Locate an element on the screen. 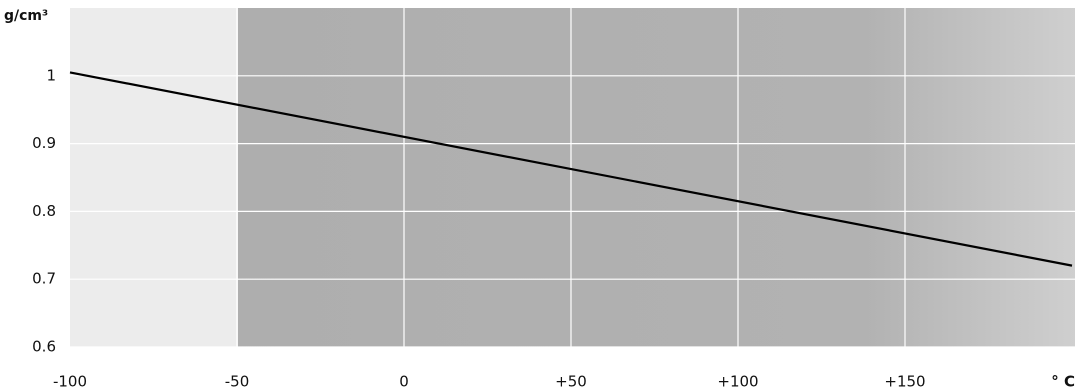  x-tick-label: +150 is located at coordinates (904, 382).